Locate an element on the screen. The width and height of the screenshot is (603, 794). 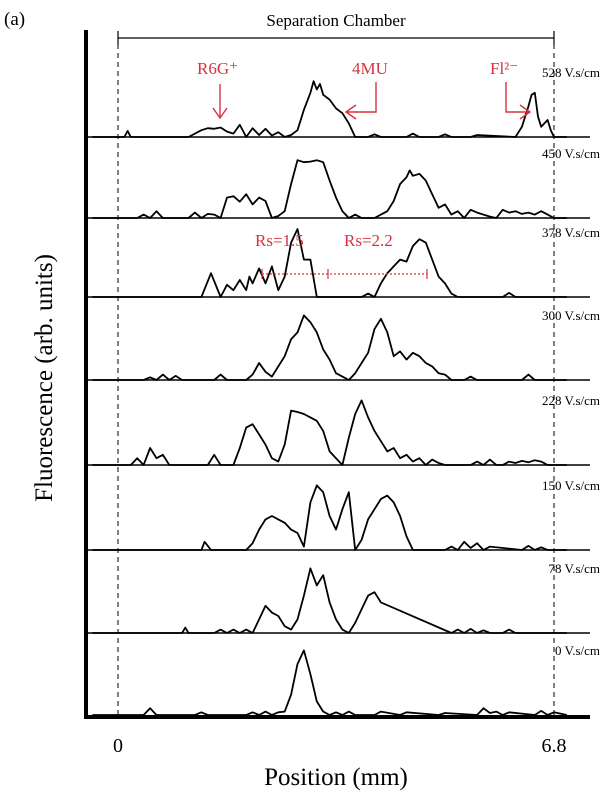
panel-label: (a) is located at coordinates (14, 19).